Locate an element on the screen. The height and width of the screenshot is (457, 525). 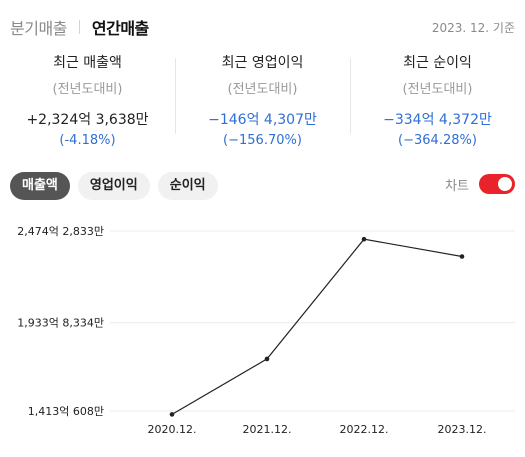
x-tick-label: 2020.12. is located at coordinates (172, 429).